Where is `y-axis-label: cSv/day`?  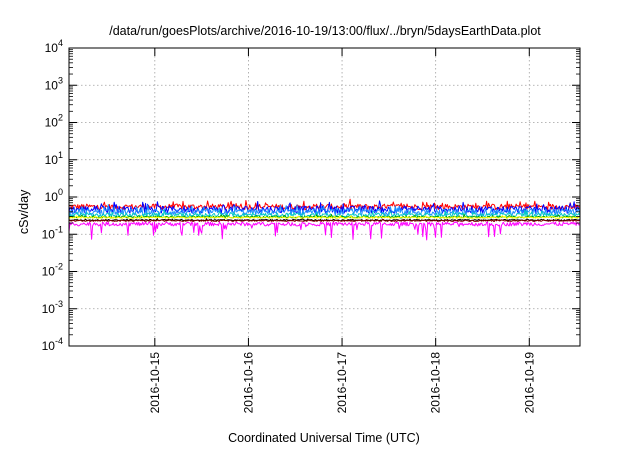
y-axis-label: cSv/day is located at coordinates (24, 211).